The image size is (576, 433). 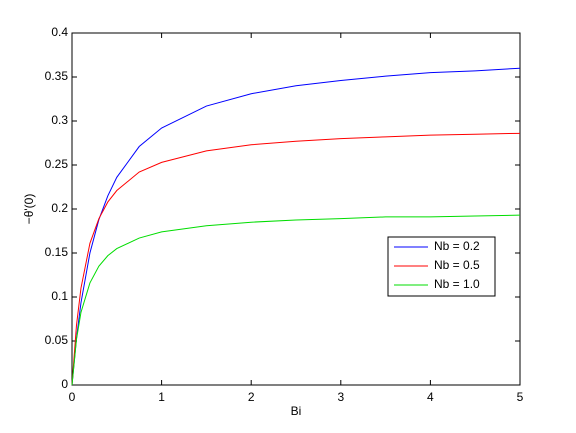 What do you see at coordinates (340, 397) in the screenshot?
I see `x-tick-label: 3` at bounding box center [340, 397].